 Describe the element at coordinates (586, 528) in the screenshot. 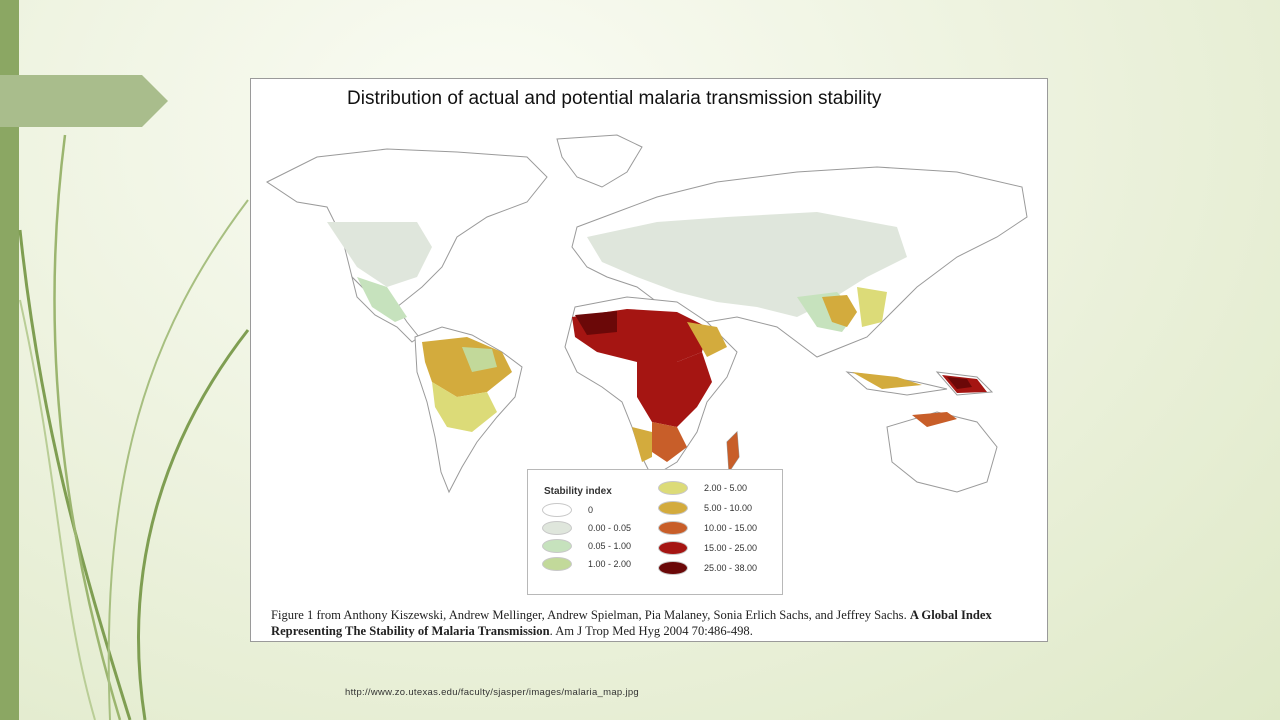

I see `legend-item: 0.00 - 0.05` at that location.